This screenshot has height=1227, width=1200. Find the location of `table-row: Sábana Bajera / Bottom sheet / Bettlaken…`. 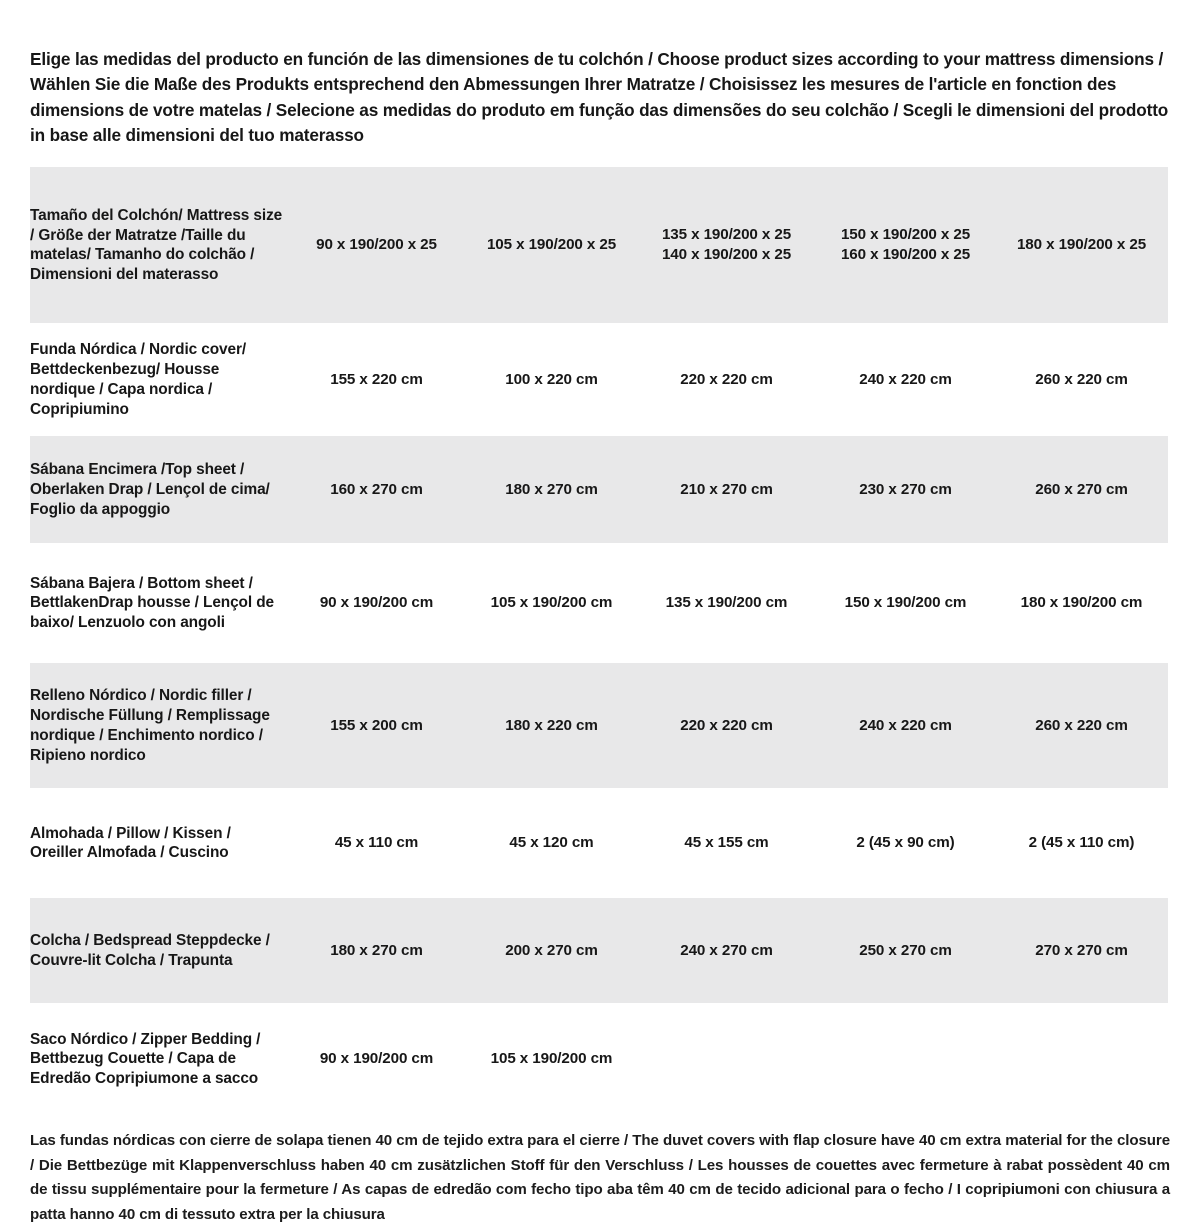

table-row: Sábana Bajera / Bottom sheet / Bettlaken… is located at coordinates (599, 603).